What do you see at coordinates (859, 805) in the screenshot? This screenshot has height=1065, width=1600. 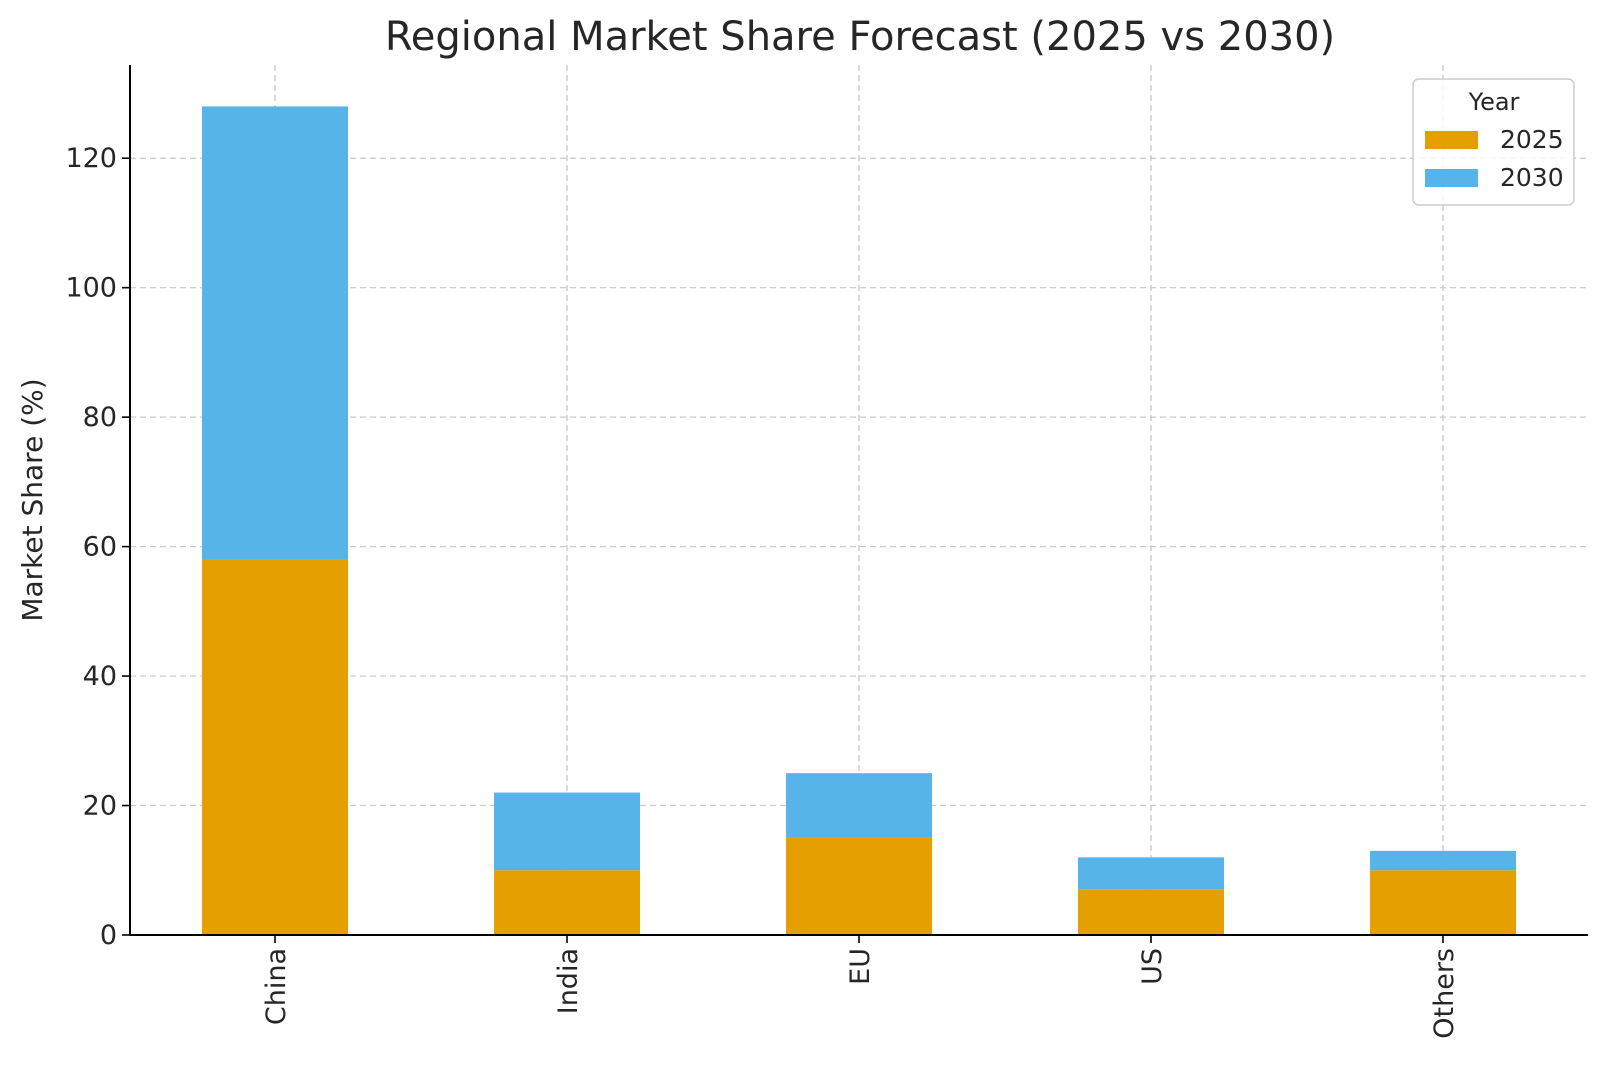 I see `bar-2030-eu` at bounding box center [859, 805].